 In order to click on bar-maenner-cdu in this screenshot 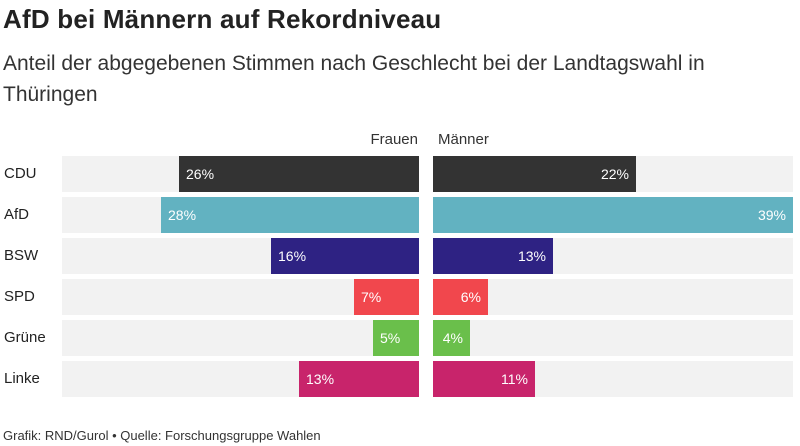, I will do `click(534, 174)`.